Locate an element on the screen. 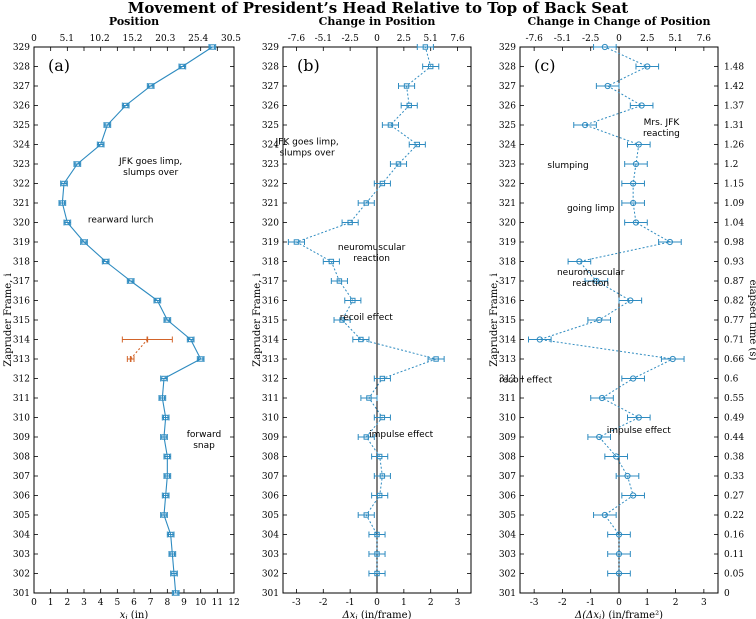  elapsed-tick-label: 1.15 is located at coordinates (734, 185).